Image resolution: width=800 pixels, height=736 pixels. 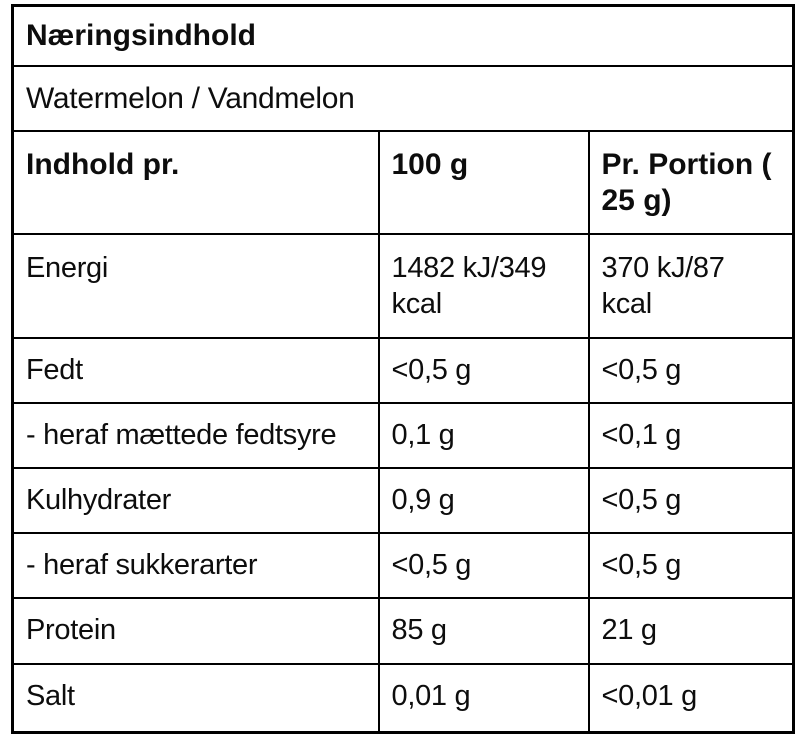 What do you see at coordinates (691, 182) in the screenshot?
I see `column-header-per-portion: Pr. Portion ( 25 g)` at bounding box center [691, 182].